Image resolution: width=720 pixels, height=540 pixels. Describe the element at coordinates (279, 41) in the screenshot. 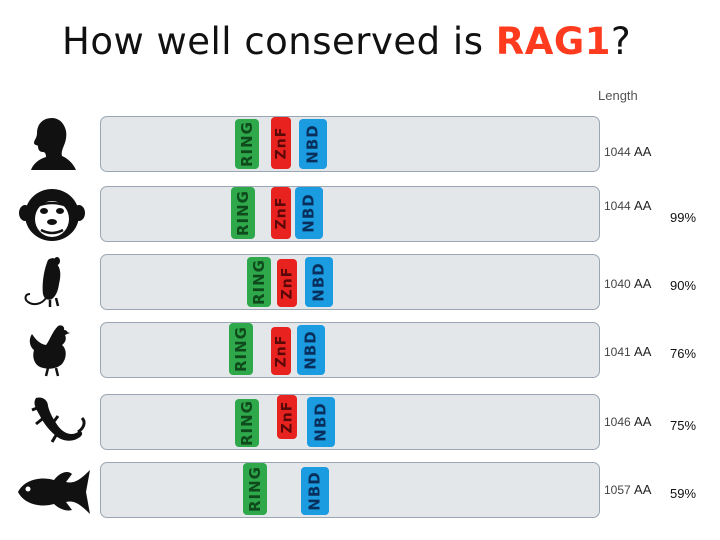

I see `title-prefix: How well conserved is` at that location.